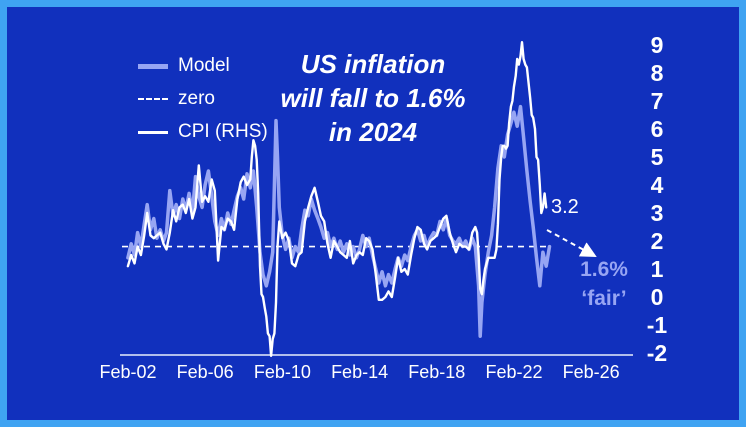 The image size is (746, 427). Describe the element at coordinates (153, 132) in the screenshot. I see `cpi-line-swatch` at that location.